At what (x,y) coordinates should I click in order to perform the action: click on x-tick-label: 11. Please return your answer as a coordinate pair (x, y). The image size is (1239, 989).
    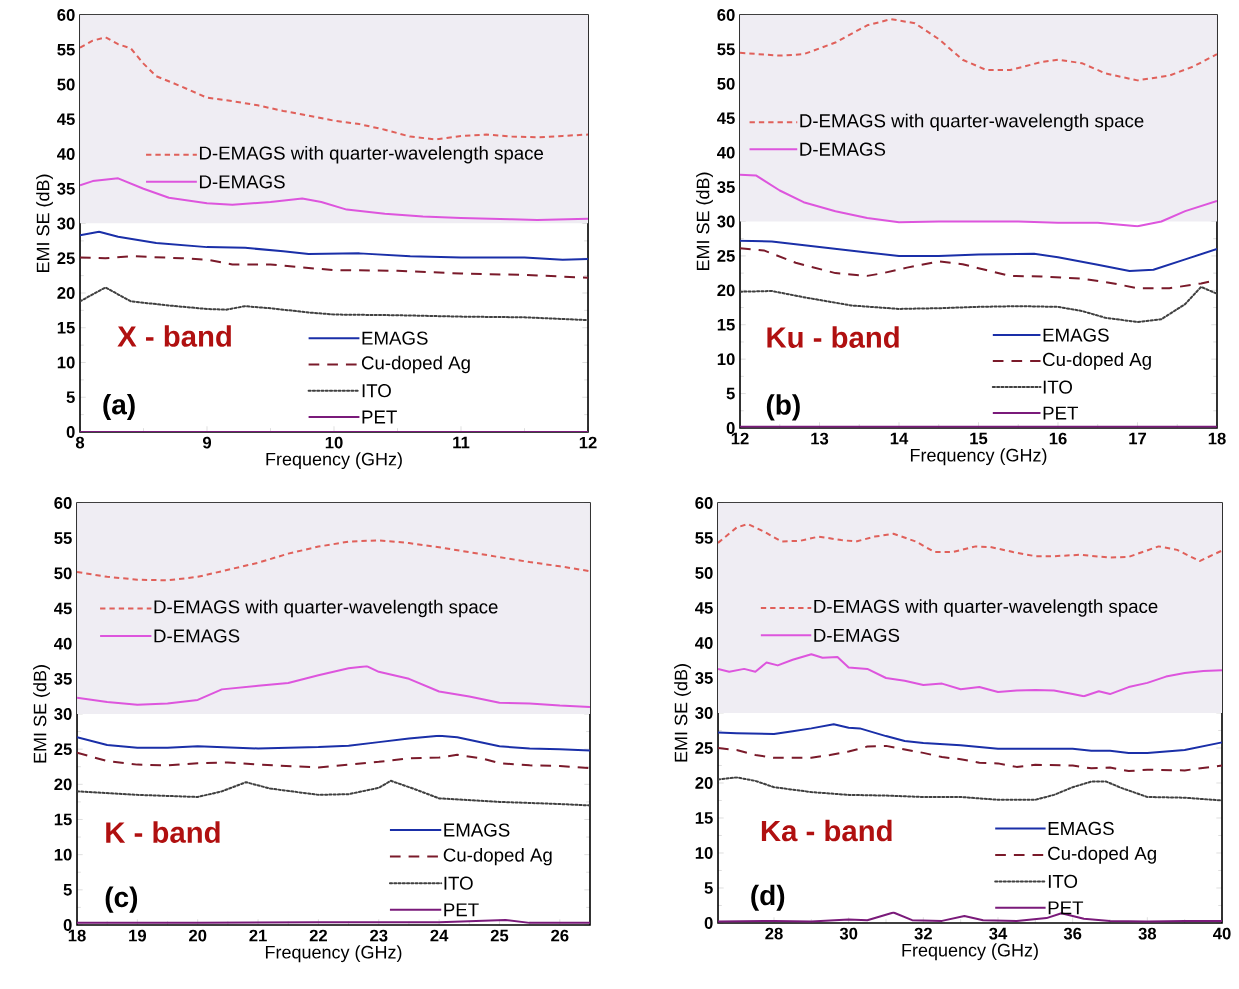
    Looking at the image, I should click on (461, 442).